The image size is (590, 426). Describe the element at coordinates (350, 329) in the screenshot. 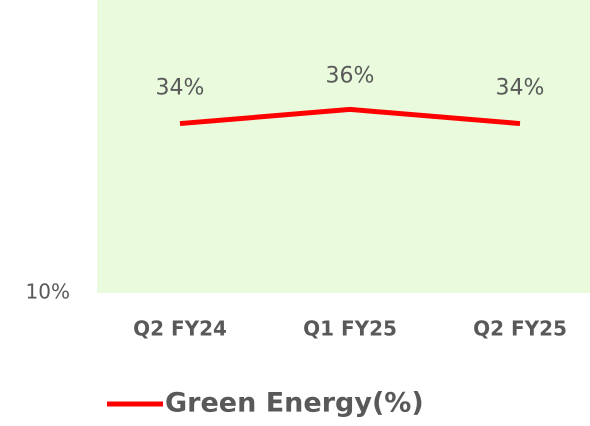

I see `x-tick-label: Q1 FY25` at that location.